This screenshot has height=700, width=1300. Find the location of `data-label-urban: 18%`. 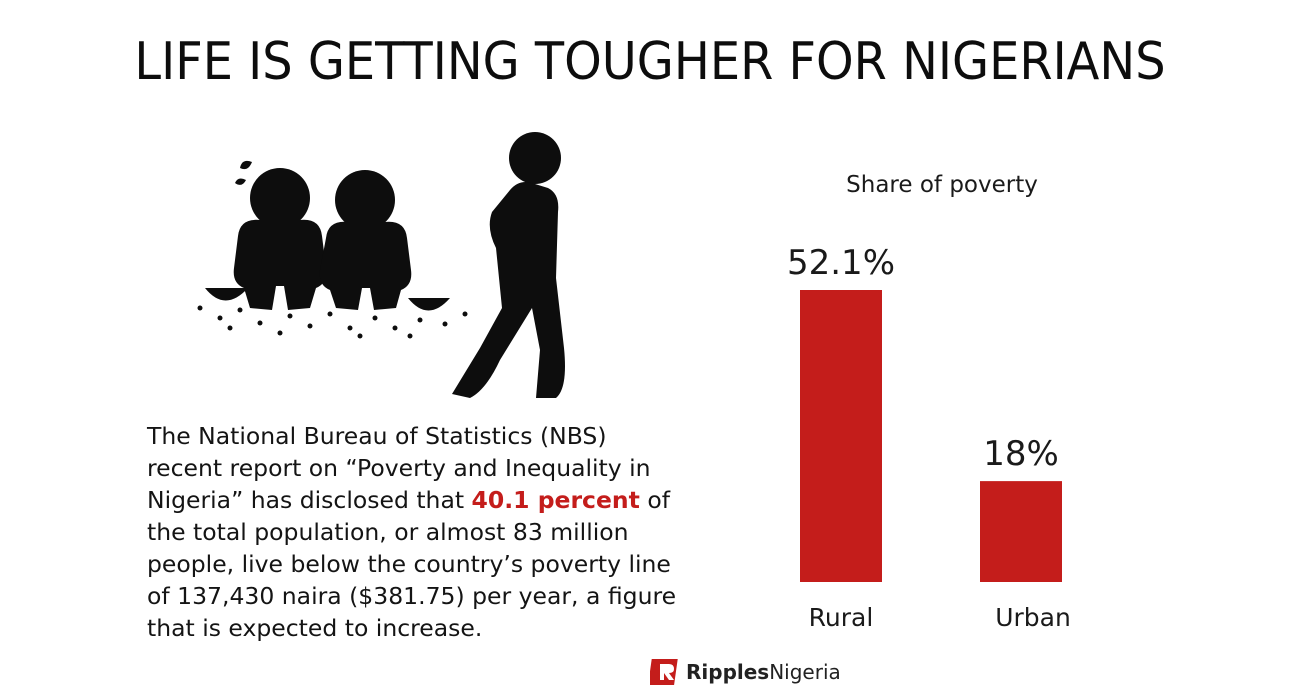

data-label-urban: 18% is located at coordinates (1021, 454).